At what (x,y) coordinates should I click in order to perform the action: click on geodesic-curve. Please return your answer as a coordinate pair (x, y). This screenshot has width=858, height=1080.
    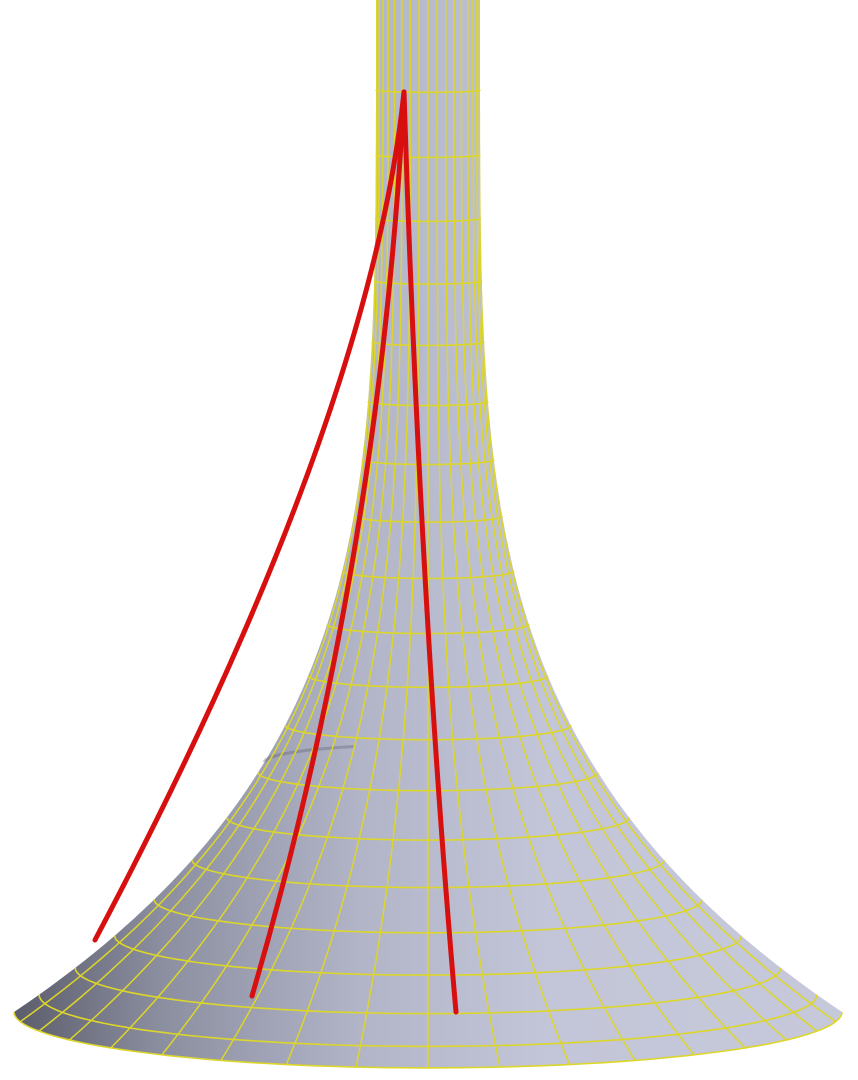
    Looking at the image, I should click on (430, 552).